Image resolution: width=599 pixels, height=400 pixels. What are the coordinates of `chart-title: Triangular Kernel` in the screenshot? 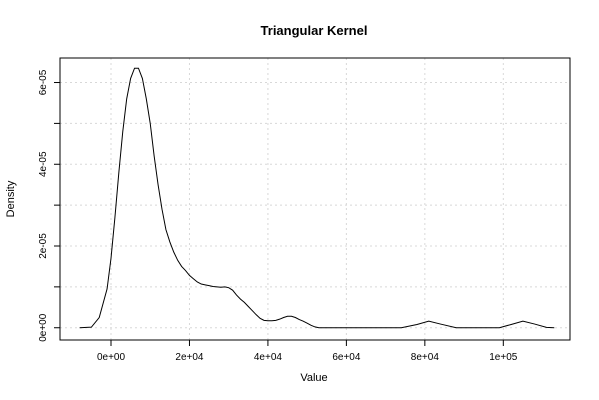 It's located at (314, 30).